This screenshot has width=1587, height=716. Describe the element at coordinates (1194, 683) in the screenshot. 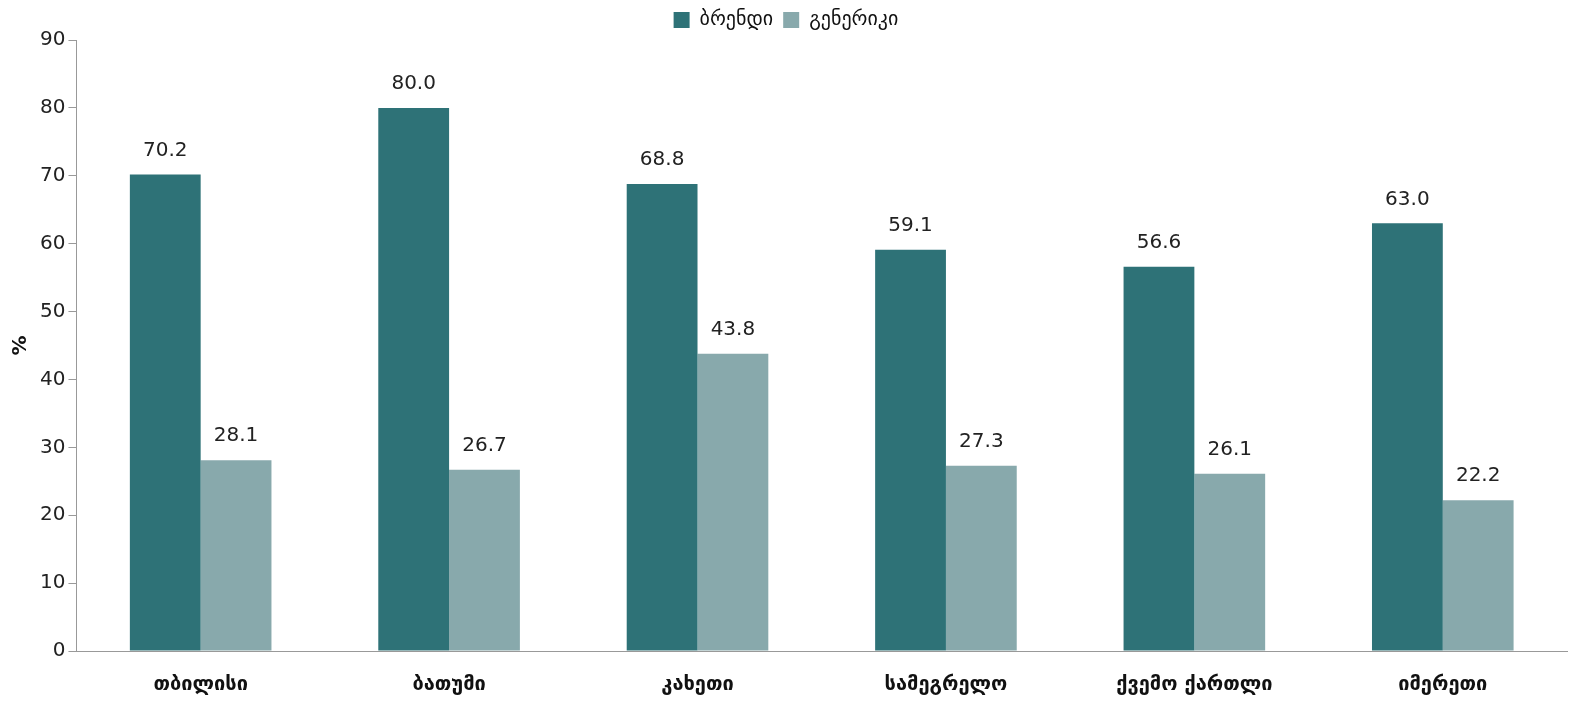

I see `x-tick-label: ქვემო ქართლი` at that location.